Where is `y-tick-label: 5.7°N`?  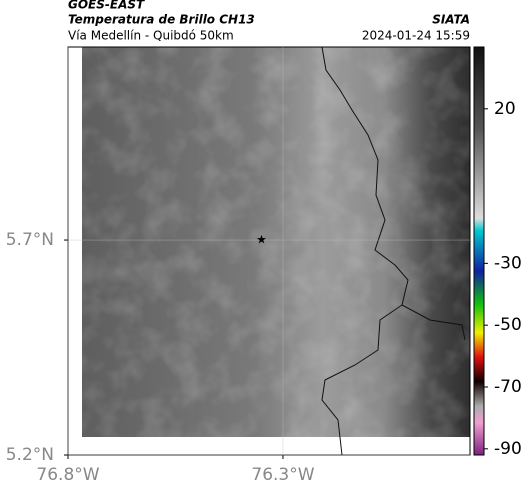
y-tick-label: 5.7°N is located at coordinates (30, 240).